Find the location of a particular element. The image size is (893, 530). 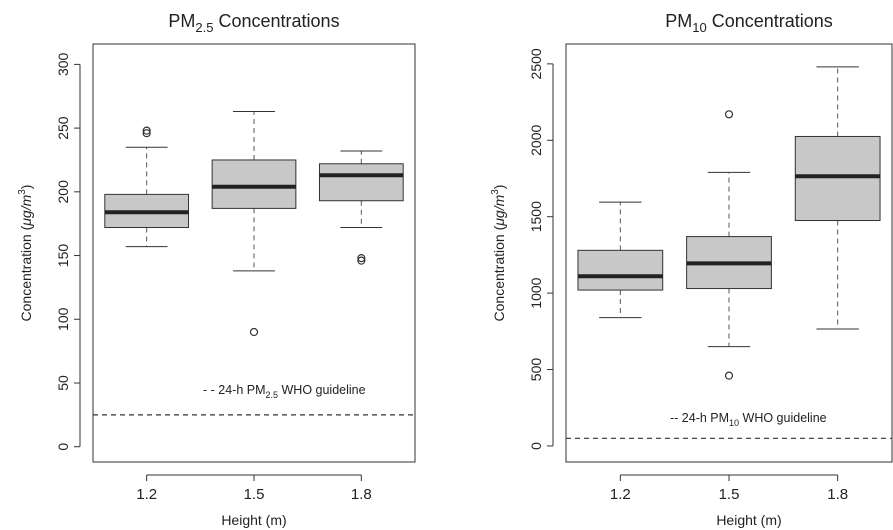

y-tick-label: 300 is located at coordinates (63, 64).